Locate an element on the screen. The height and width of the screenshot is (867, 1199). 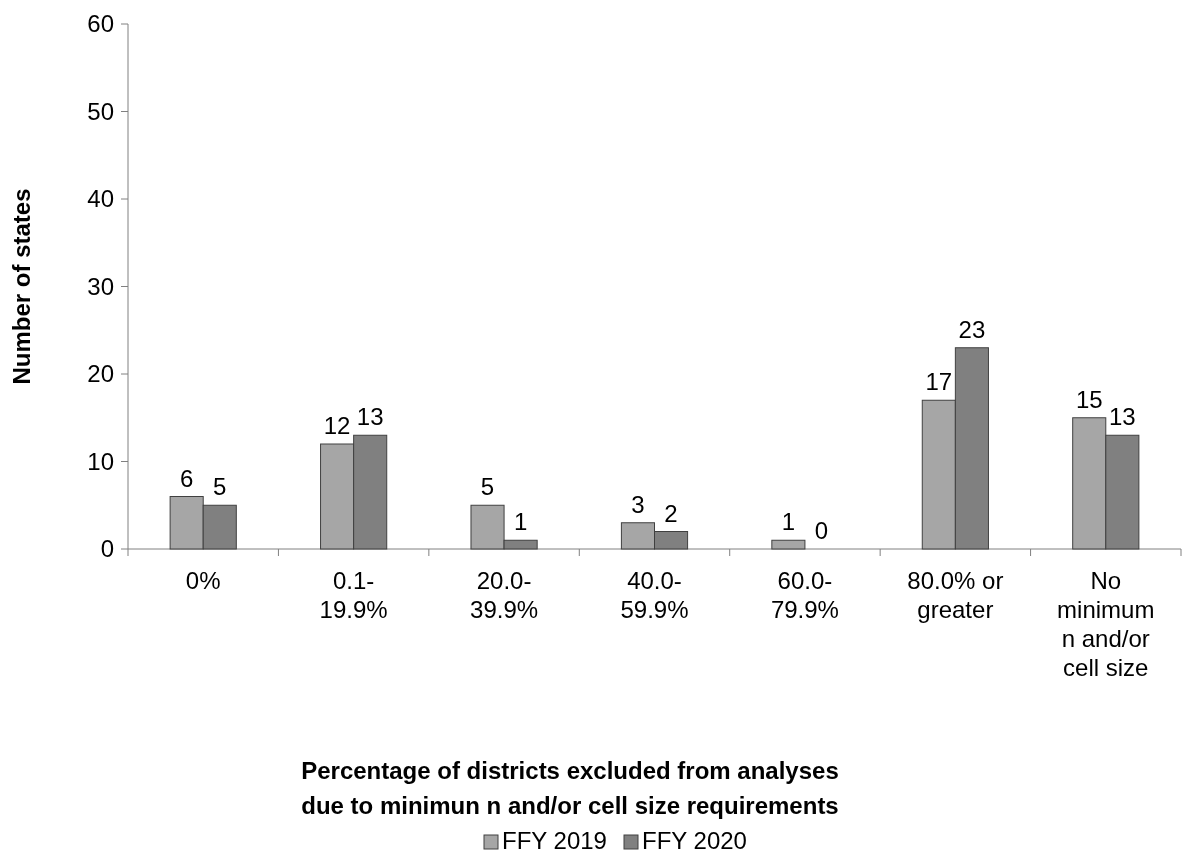
y-tick-label: 10 is located at coordinates (100, 461).